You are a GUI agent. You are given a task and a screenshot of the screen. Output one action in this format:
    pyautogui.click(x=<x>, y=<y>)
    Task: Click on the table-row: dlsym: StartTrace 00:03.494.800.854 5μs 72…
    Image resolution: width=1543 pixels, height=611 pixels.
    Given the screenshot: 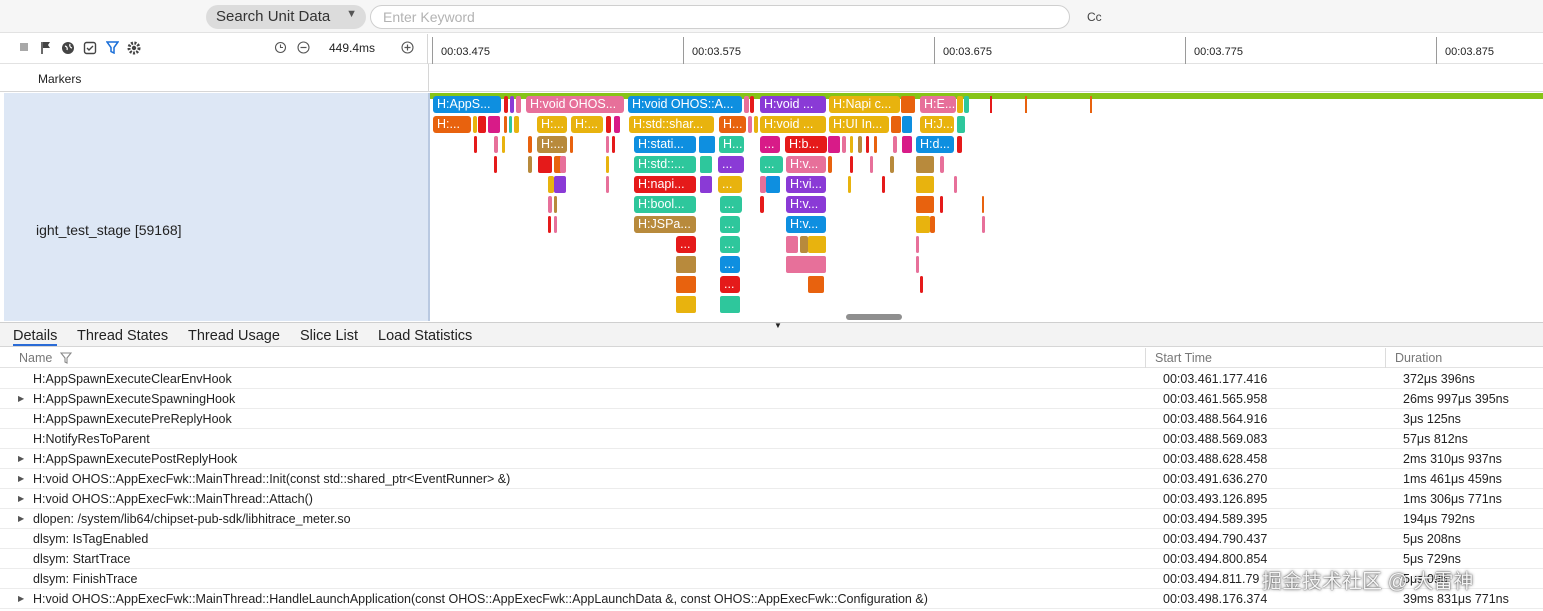 What is the action you would take?
    pyautogui.click(x=771, y=559)
    